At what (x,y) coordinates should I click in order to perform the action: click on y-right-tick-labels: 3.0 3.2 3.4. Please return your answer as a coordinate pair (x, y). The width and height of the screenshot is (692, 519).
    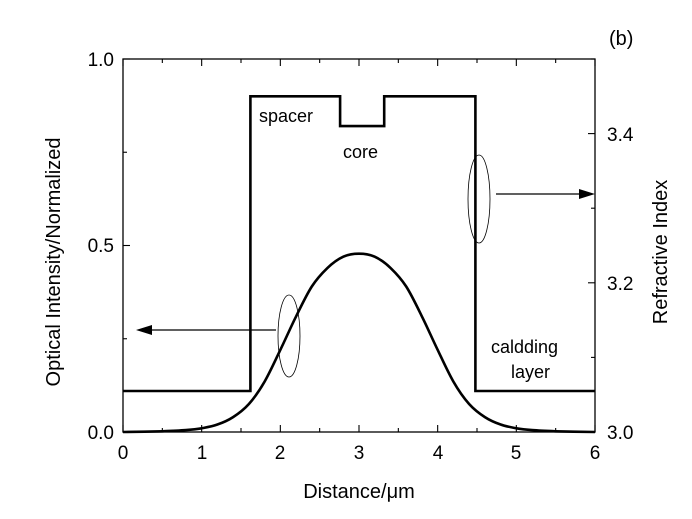
    Looking at the image, I should click on (620, 284).